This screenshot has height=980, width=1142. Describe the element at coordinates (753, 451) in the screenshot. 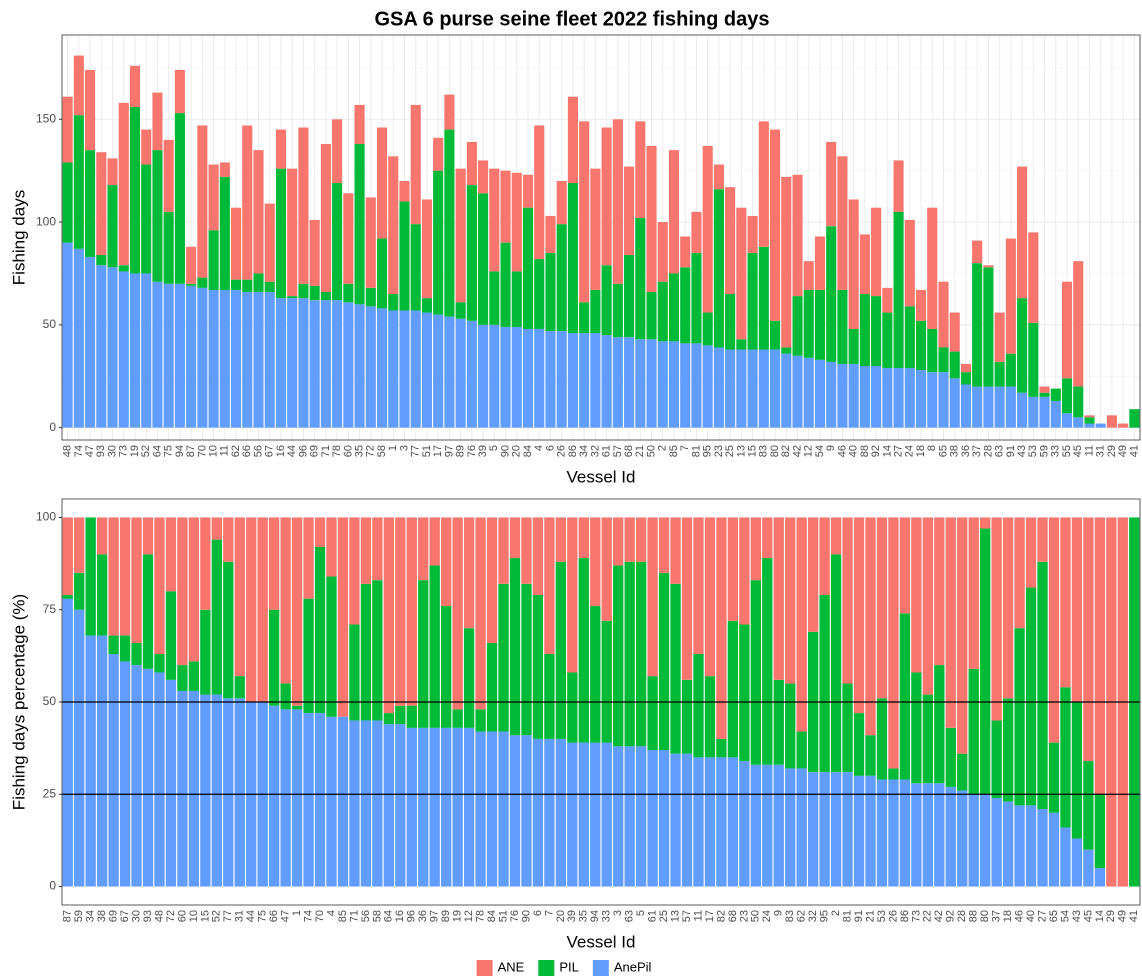

I see `x-tick-label: 15` at that location.